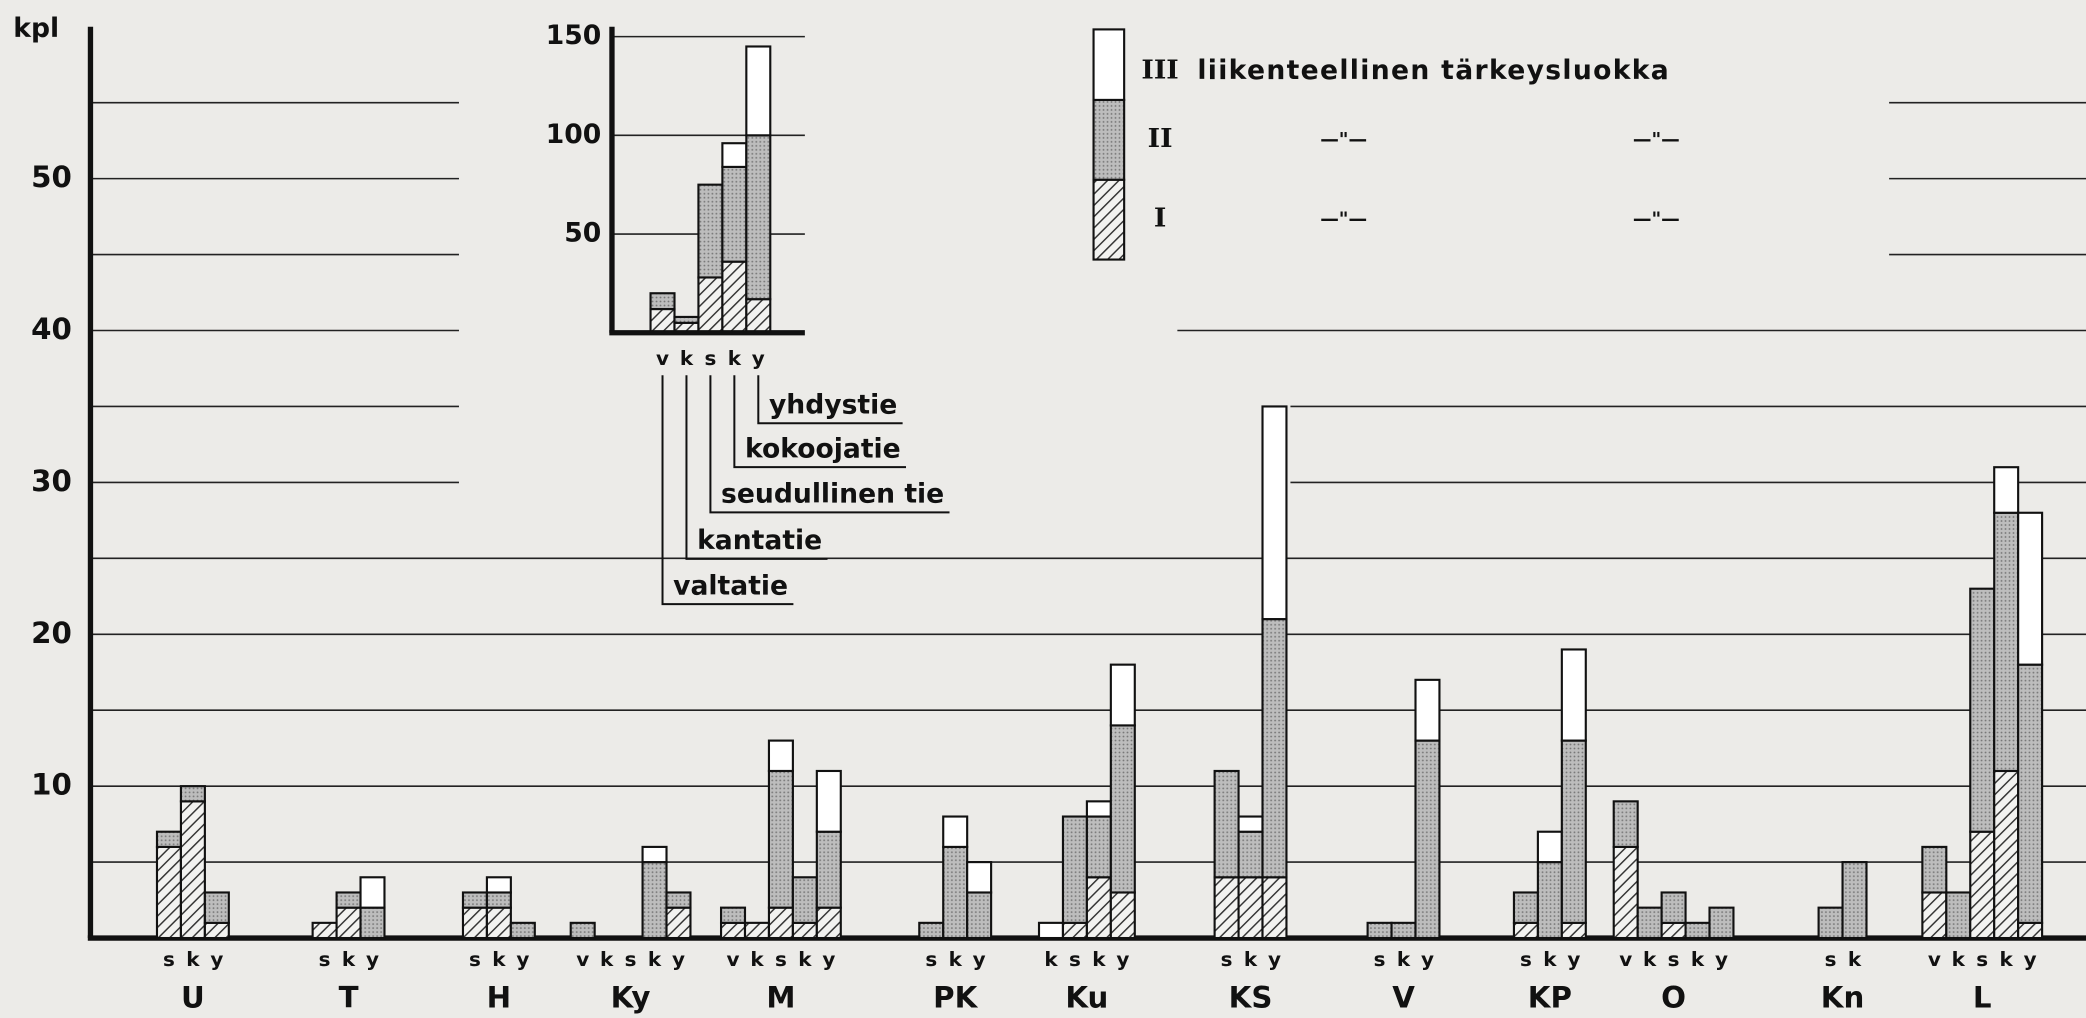  Describe the element at coordinates (1982, 998) in the screenshot. I see `group-label: L` at that location.